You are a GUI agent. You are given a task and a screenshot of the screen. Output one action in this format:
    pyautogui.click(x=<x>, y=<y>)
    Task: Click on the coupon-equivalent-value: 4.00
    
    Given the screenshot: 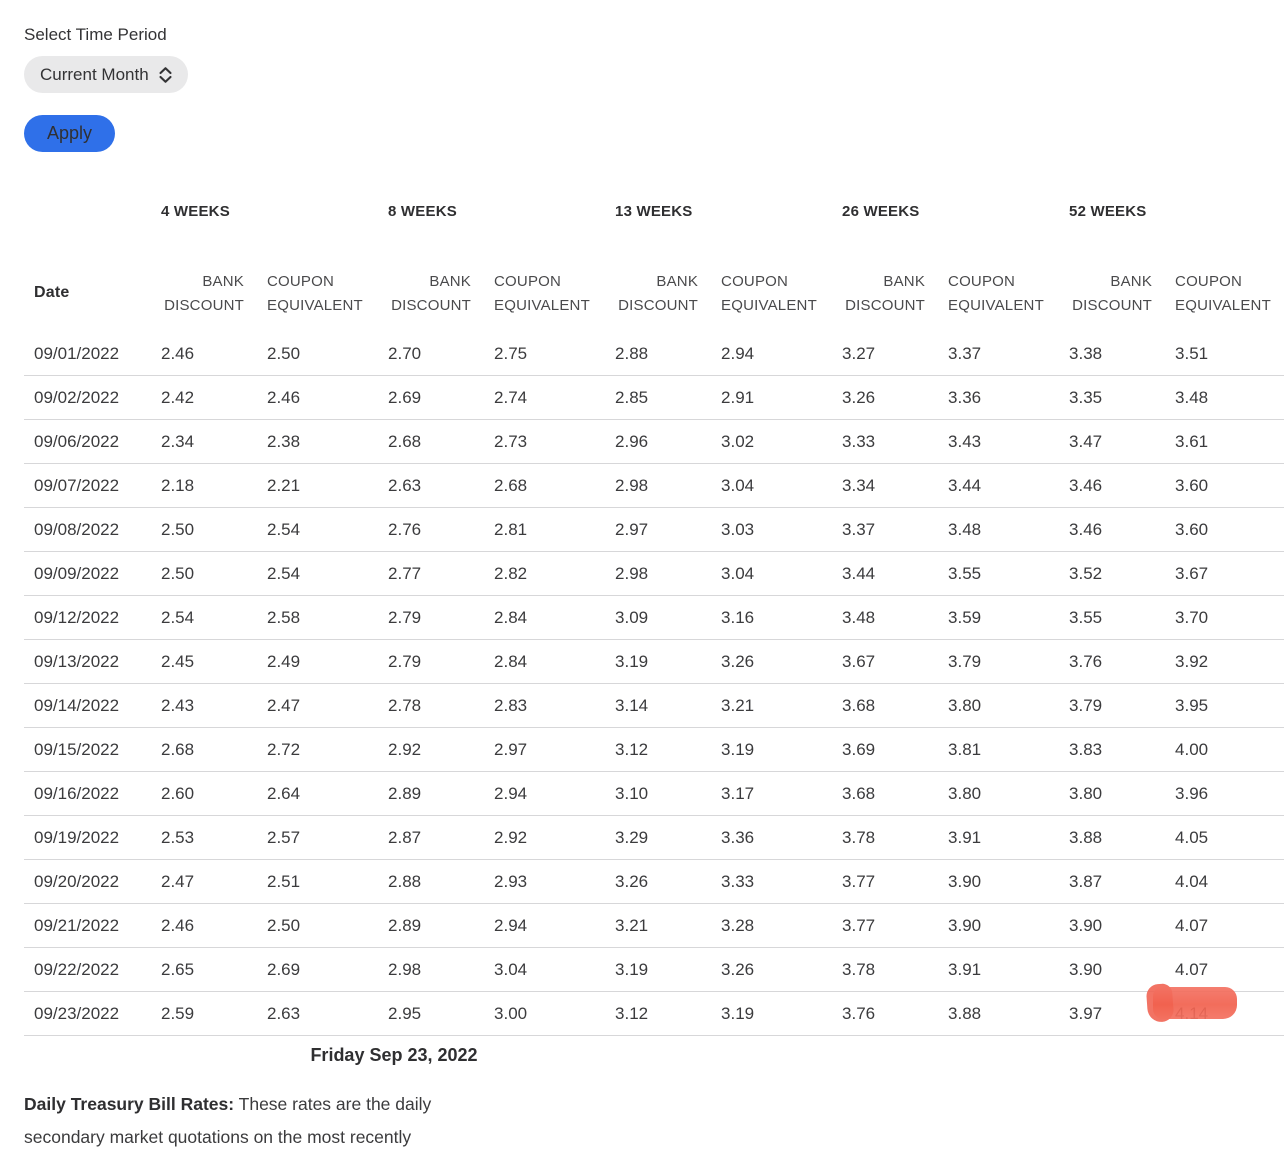 What is the action you would take?
    pyautogui.click(x=1228, y=749)
    